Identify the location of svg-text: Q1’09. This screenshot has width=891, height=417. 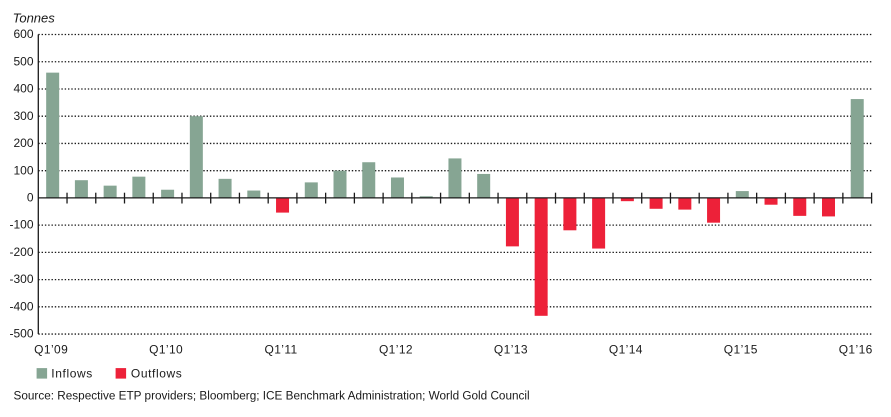
(51, 350).